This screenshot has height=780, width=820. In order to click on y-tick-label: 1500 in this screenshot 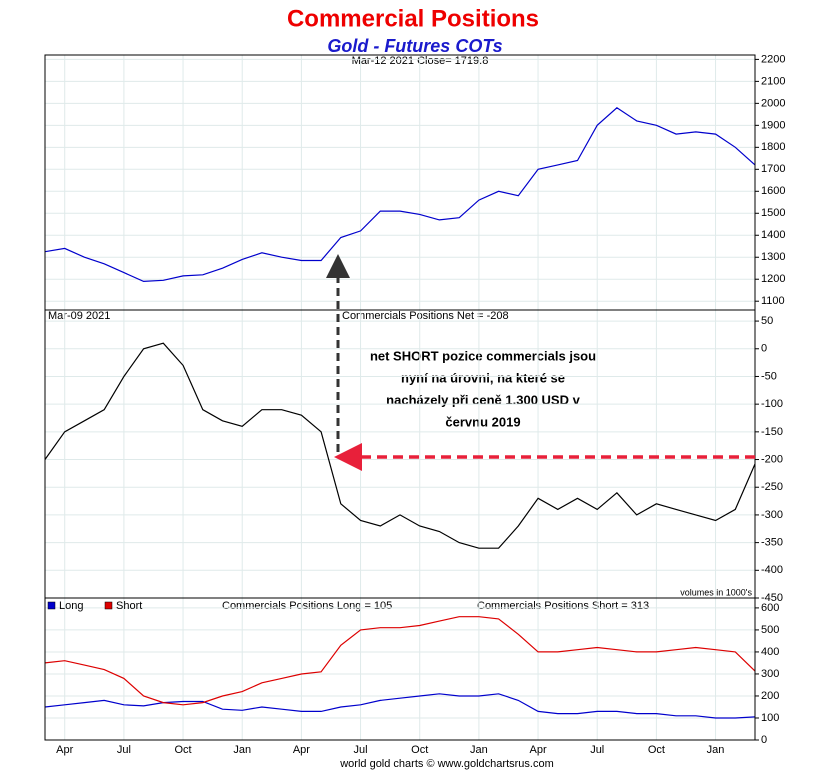, I will do `click(773, 213)`.